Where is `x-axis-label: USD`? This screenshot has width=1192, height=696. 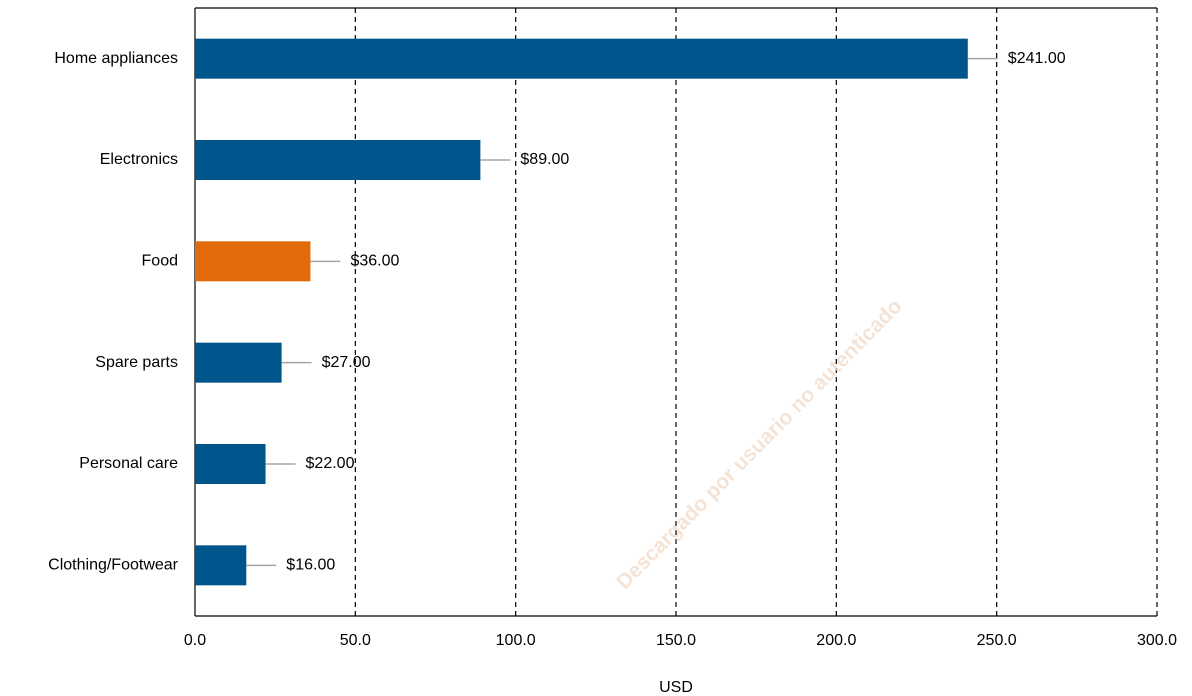
x-axis-label: USD is located at coordinates (676, 687).